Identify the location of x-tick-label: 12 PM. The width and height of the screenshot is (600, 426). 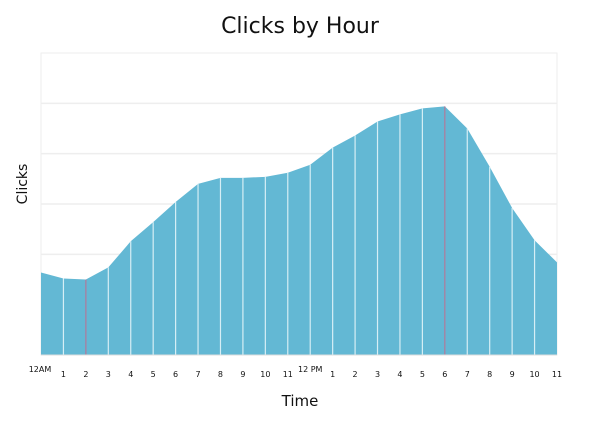
(310, 369).